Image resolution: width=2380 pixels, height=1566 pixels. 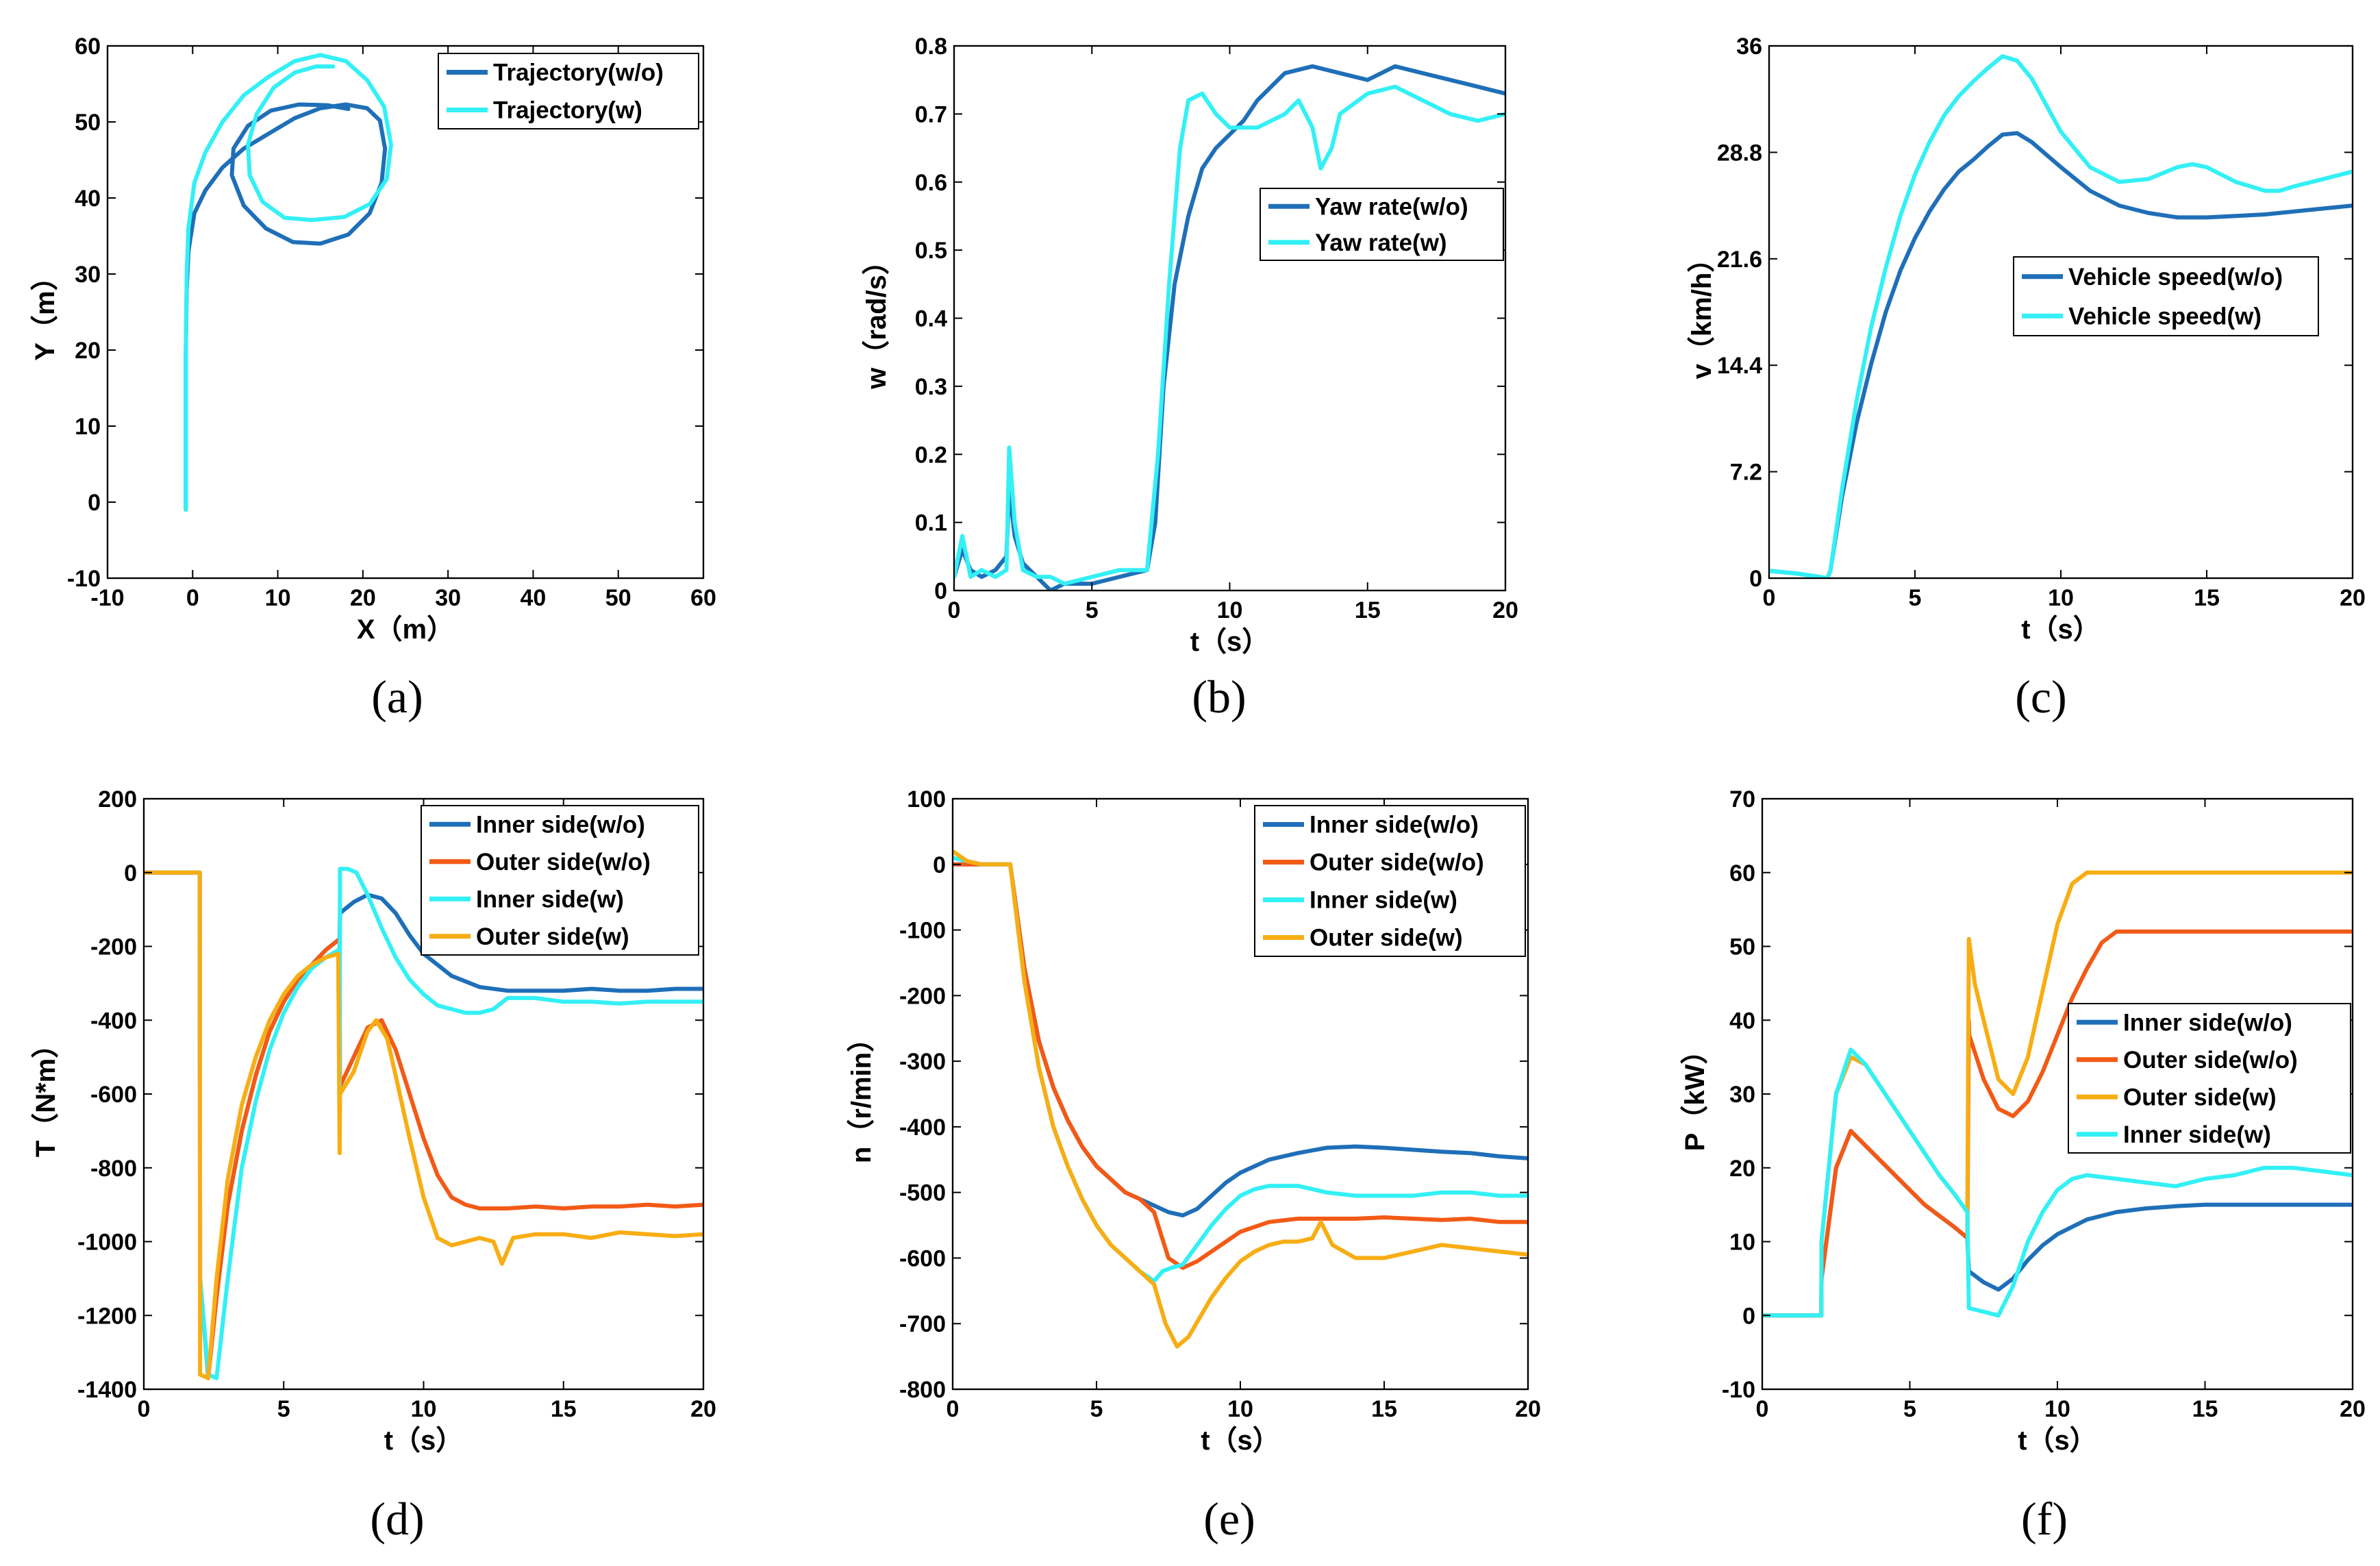 I want to click on y-tick-label-e-7: -100, so click(x=922, y=931).